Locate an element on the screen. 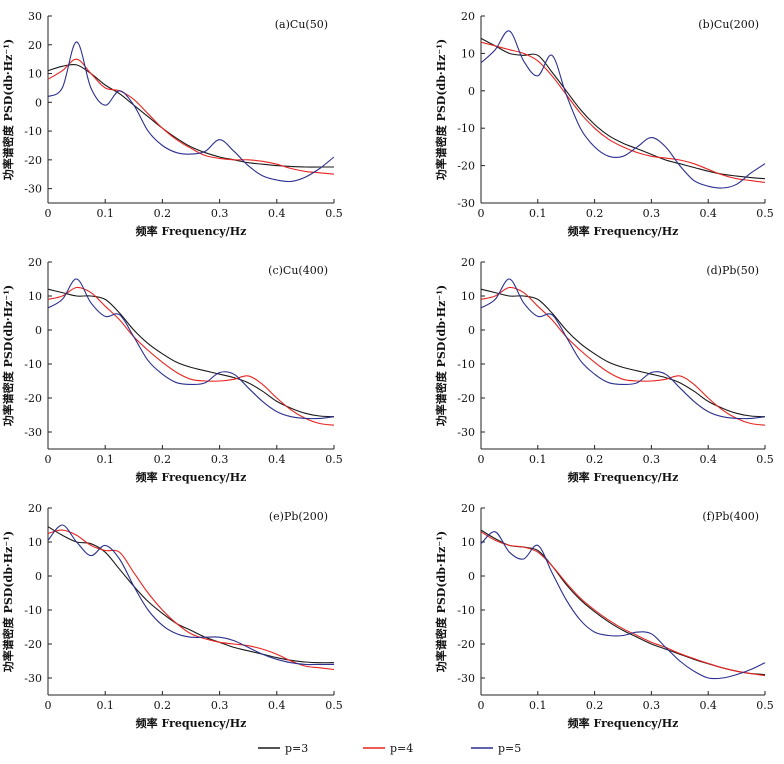  panel-title: (a)Cu(50) is located at coordinates (301, 24).